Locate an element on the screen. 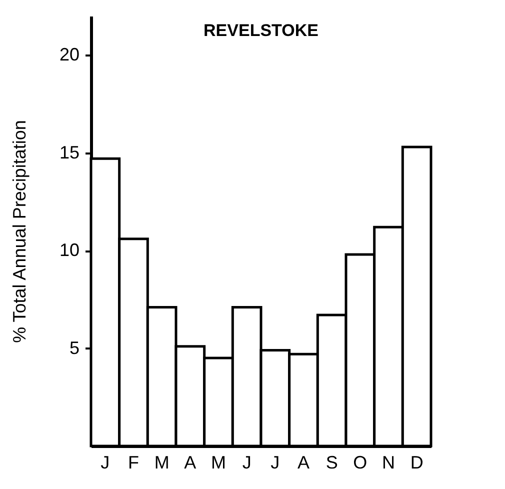 The width and height of the screenshot is (505, 489). x-tick-label: F is located at coordinates (133, 462).